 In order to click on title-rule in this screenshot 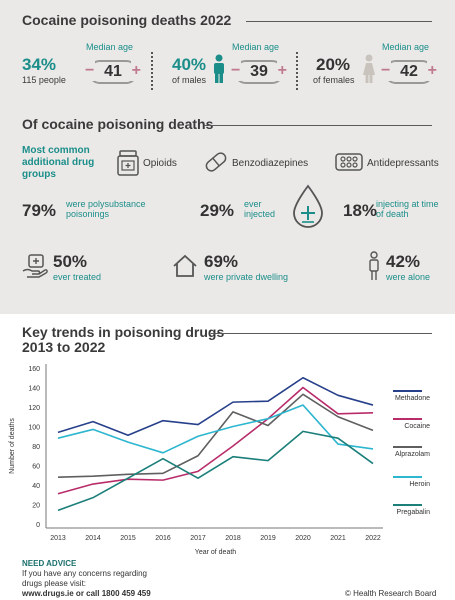, I will do `click(339, 21)`.